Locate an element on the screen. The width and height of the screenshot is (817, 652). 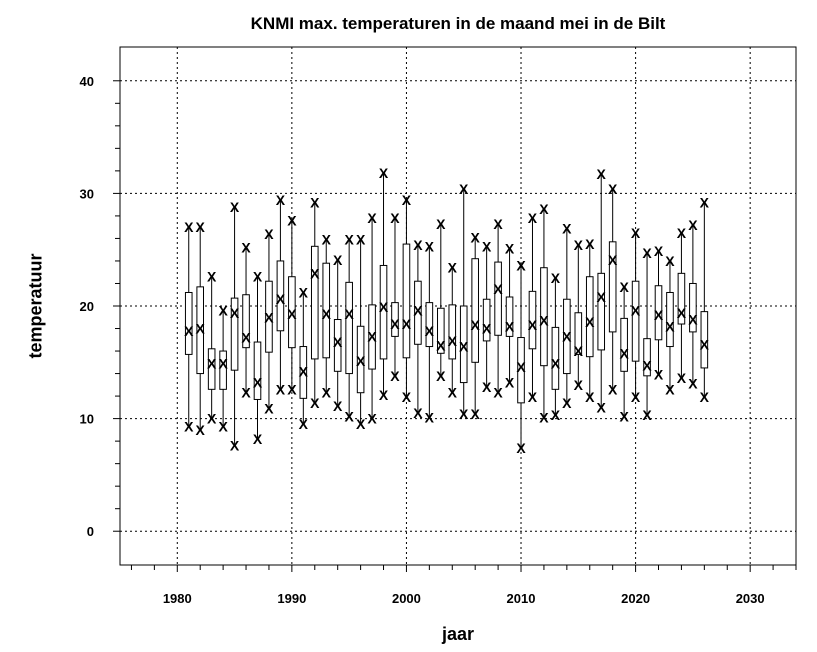
box-2002: X X X is located at coordinates (430, 331).